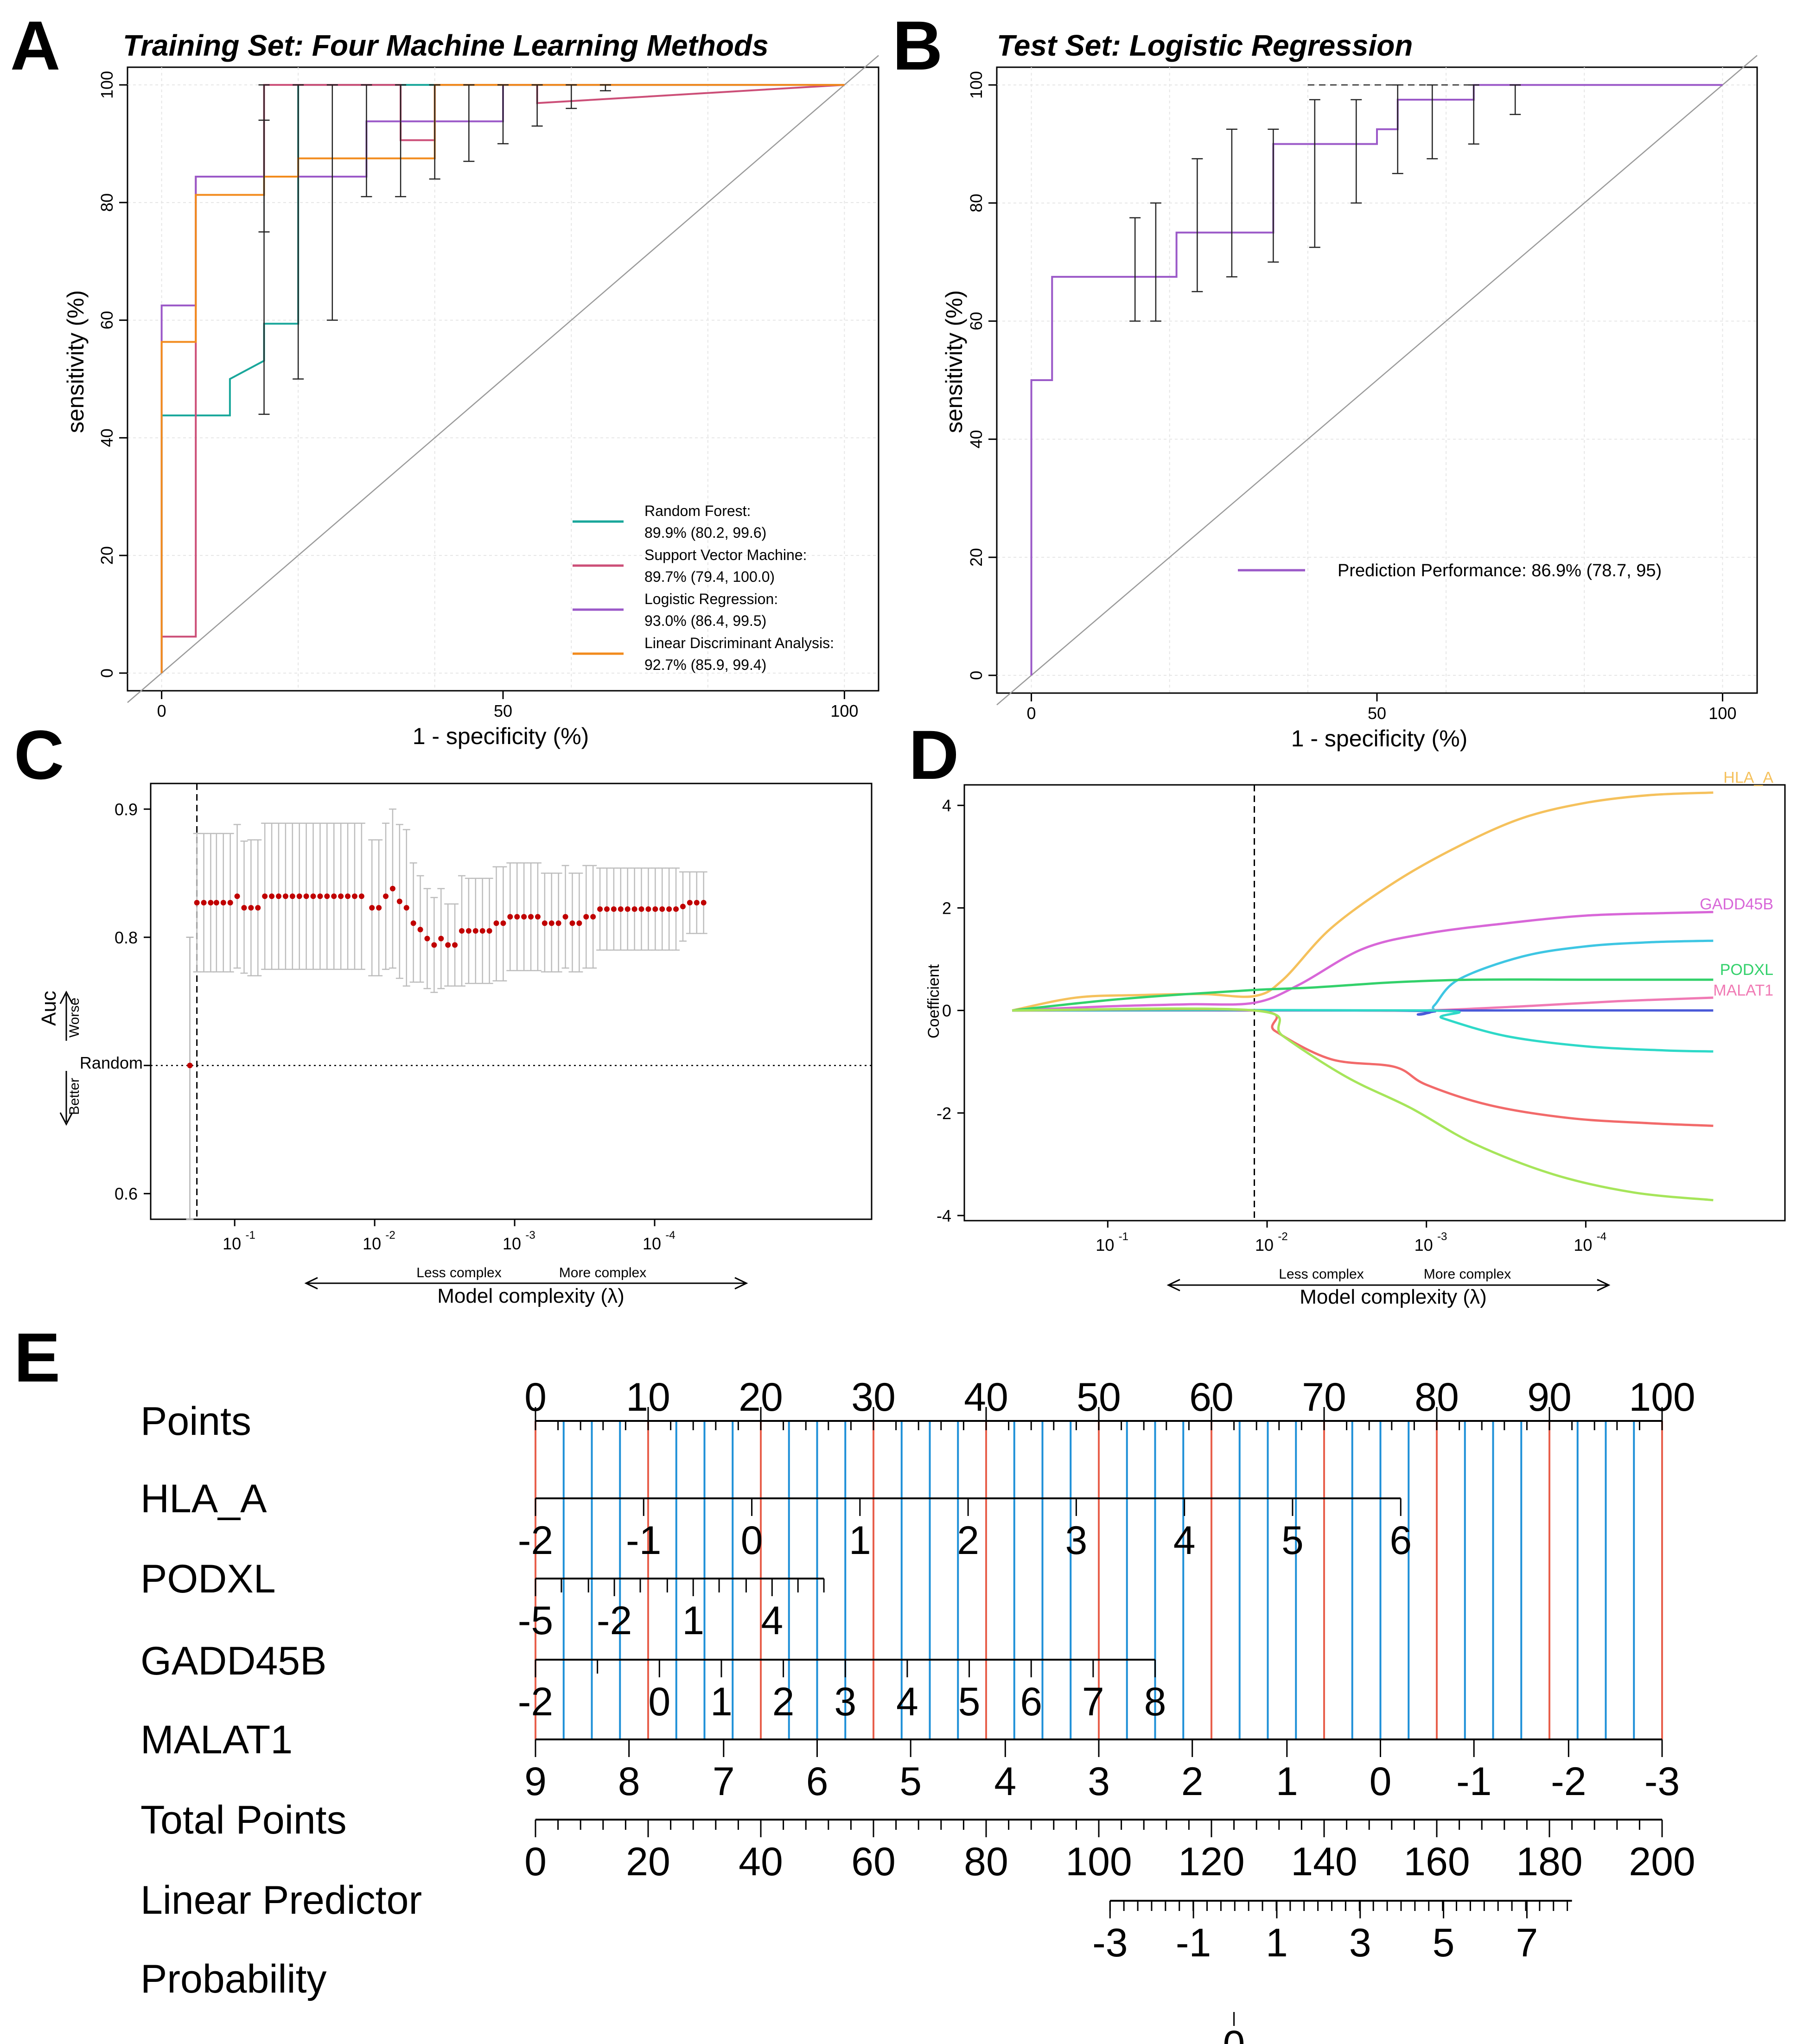 The width and height of the screenshot is (1797, 2044). What do you see at coordinates (976, 675) in the screenshot?
I see `y-tick-label-b: 0` at bounding box center [976, 675].